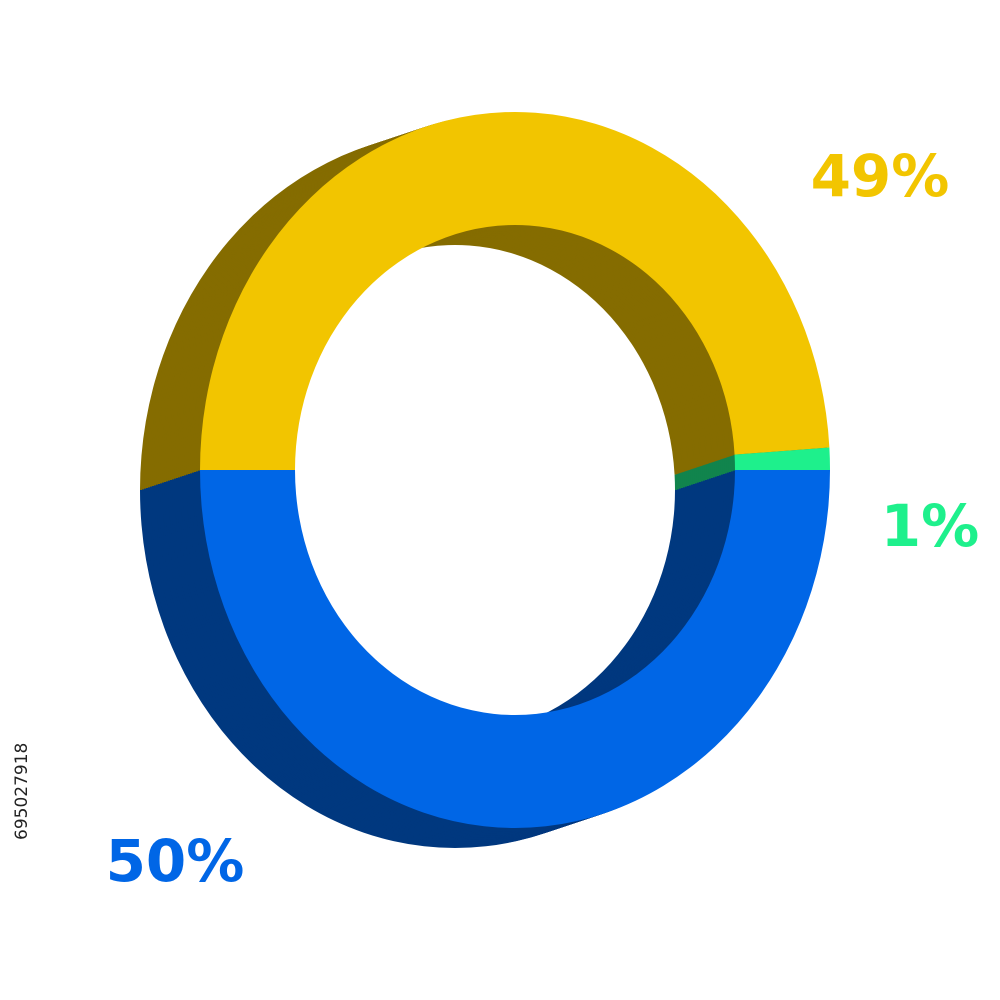 The width and height of the screenshot is (1000, 1000). What do you see at coordinates (782, 458) in the screenshot?
I see `segment` at bounding box center [782, 458].